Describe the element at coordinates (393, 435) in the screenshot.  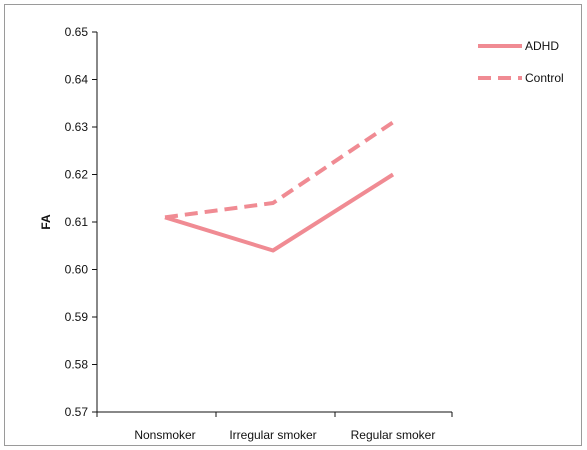
I see `x-tick-label: Regular smoker` at that location.